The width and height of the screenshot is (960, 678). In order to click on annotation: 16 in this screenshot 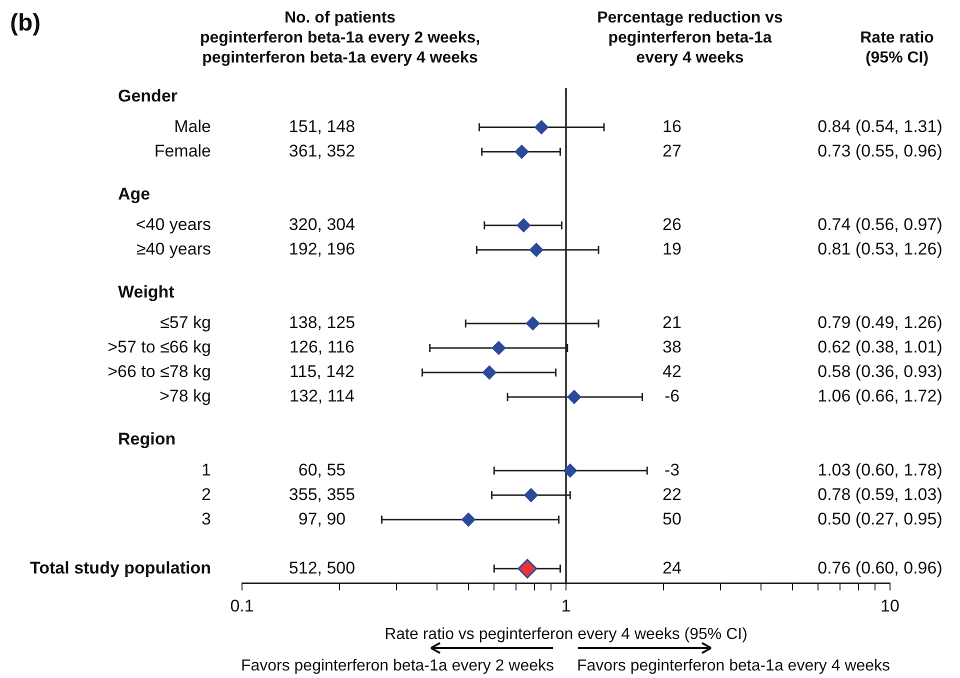, I will do `click(672, 126)`.